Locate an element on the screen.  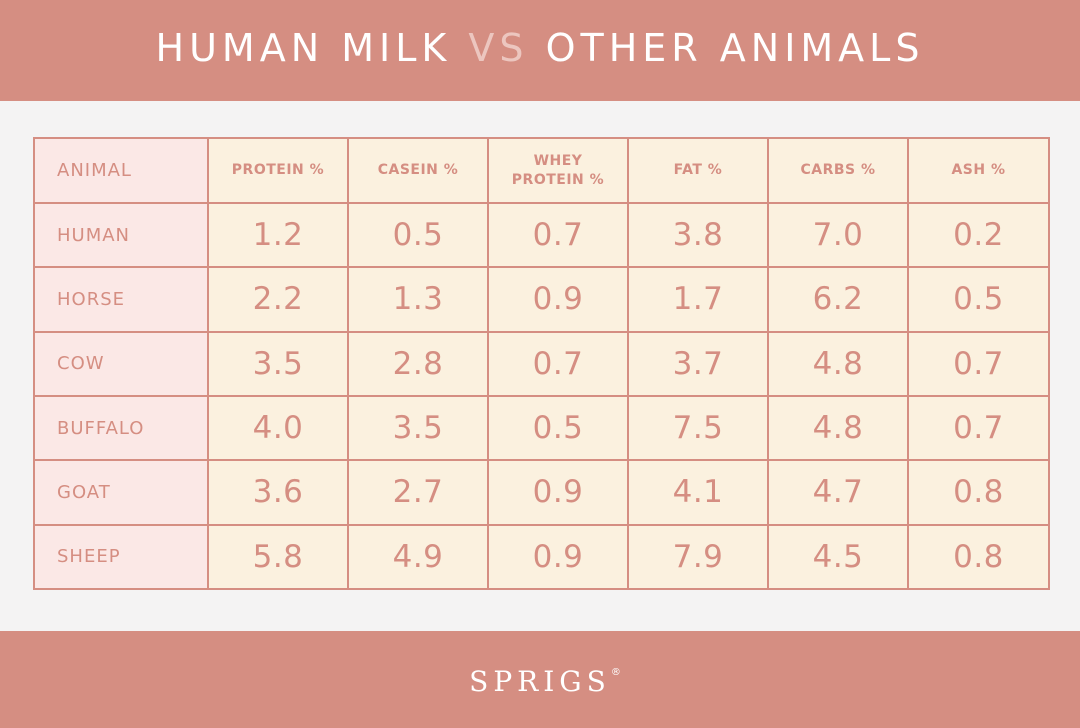
table-row: HUMAN 1.2 0.5 0.7 3.8 7.0 0.2 is located at coordinates (541, 235).